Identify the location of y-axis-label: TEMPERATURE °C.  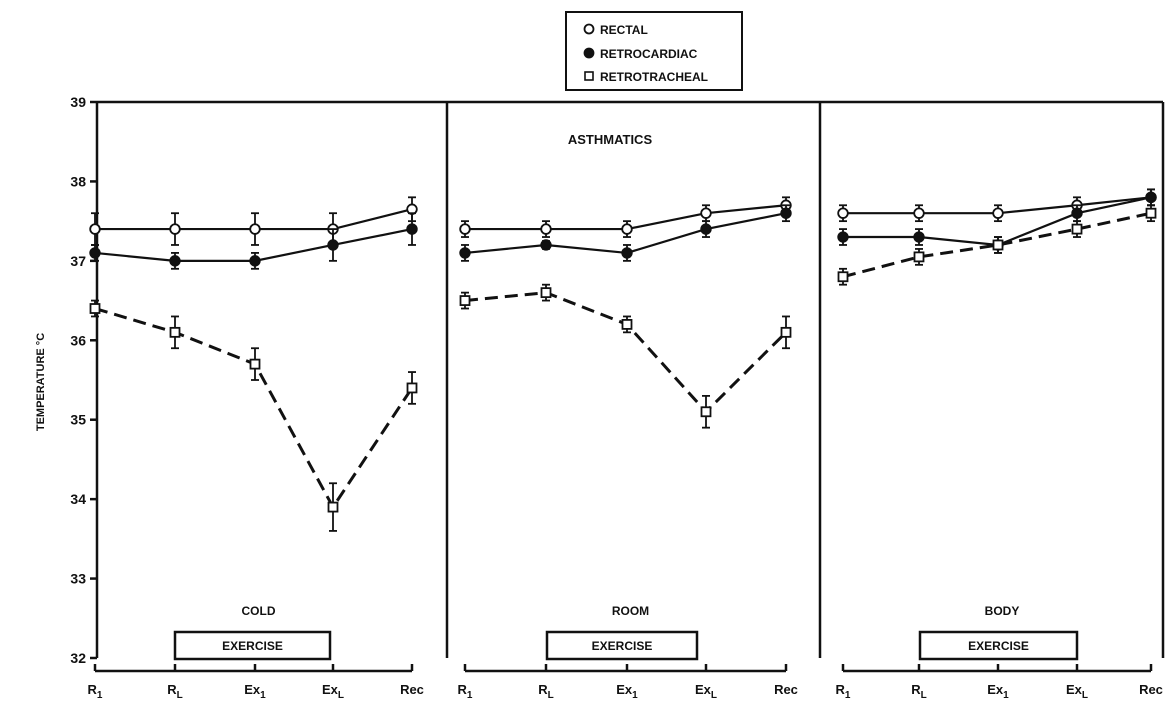
(41, 382).